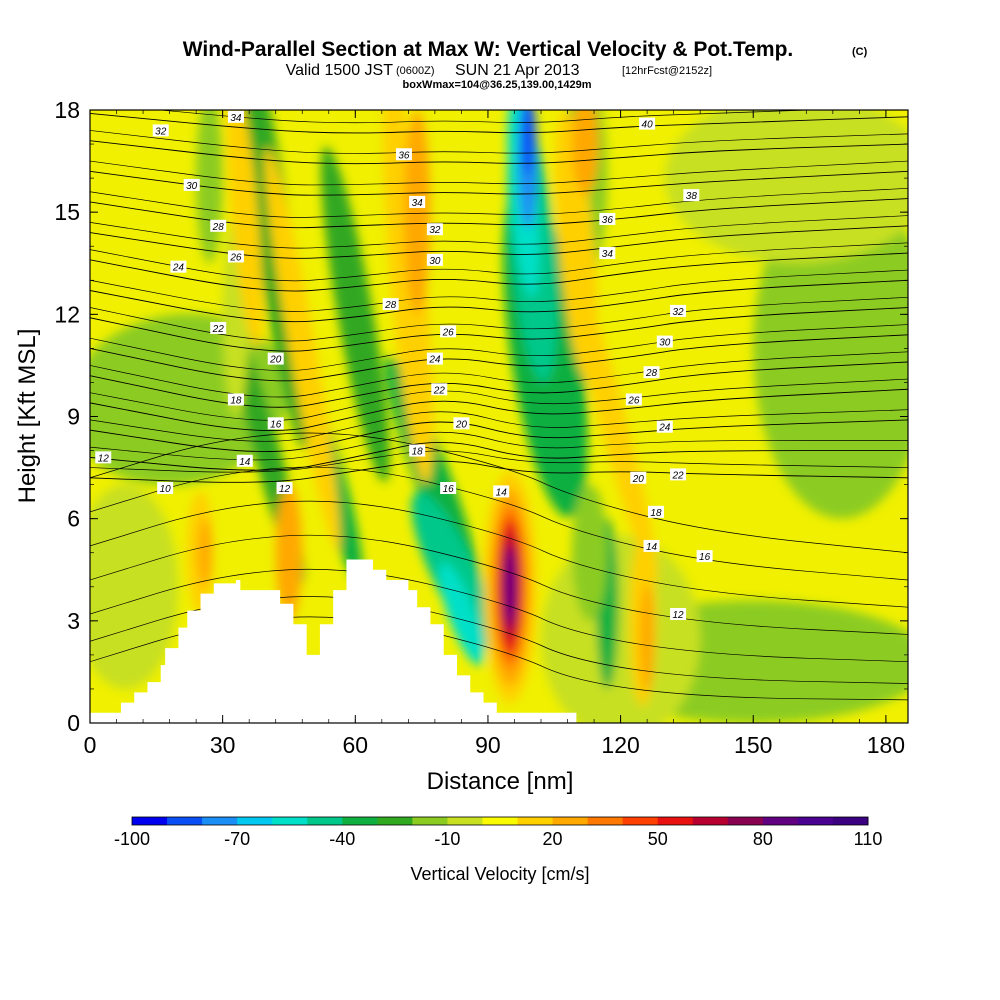 This screenshot has height=1000, width=1000. I want to click on isentrope-label-text: 14, so click(245, 462).